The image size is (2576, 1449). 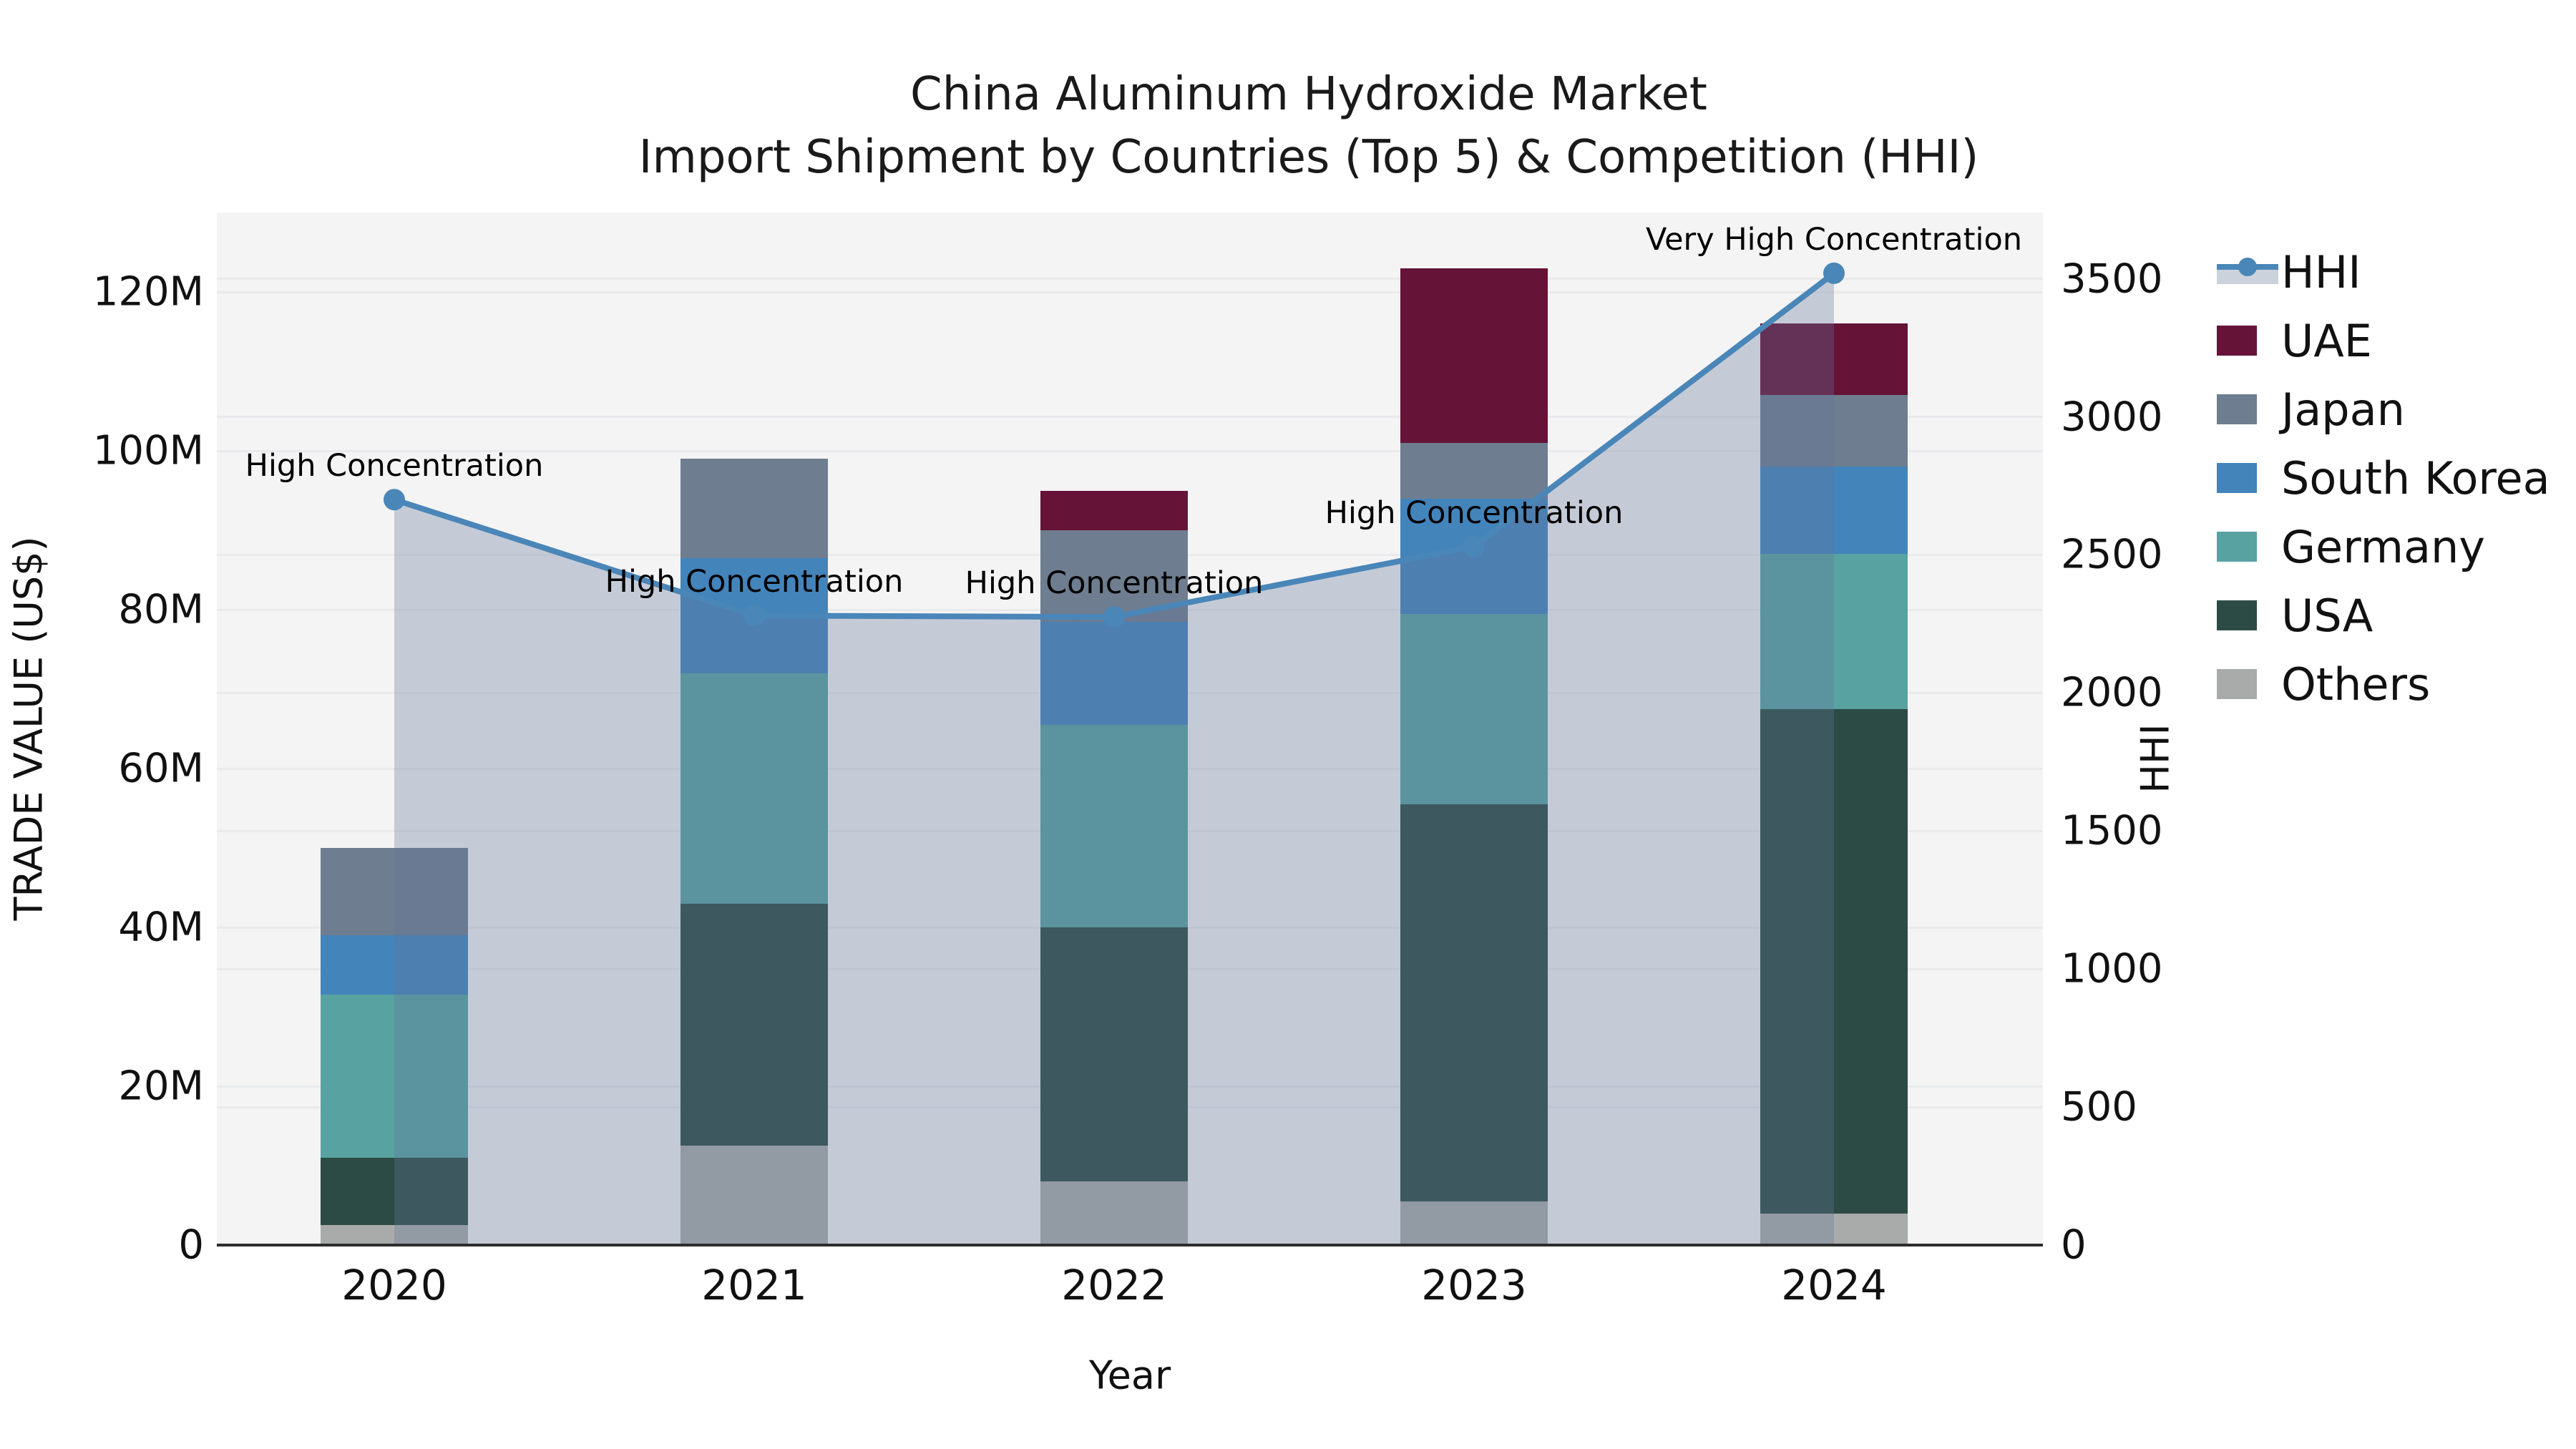 I want to click on bar-segment-others-2023, so click(x=1474, y=1223).